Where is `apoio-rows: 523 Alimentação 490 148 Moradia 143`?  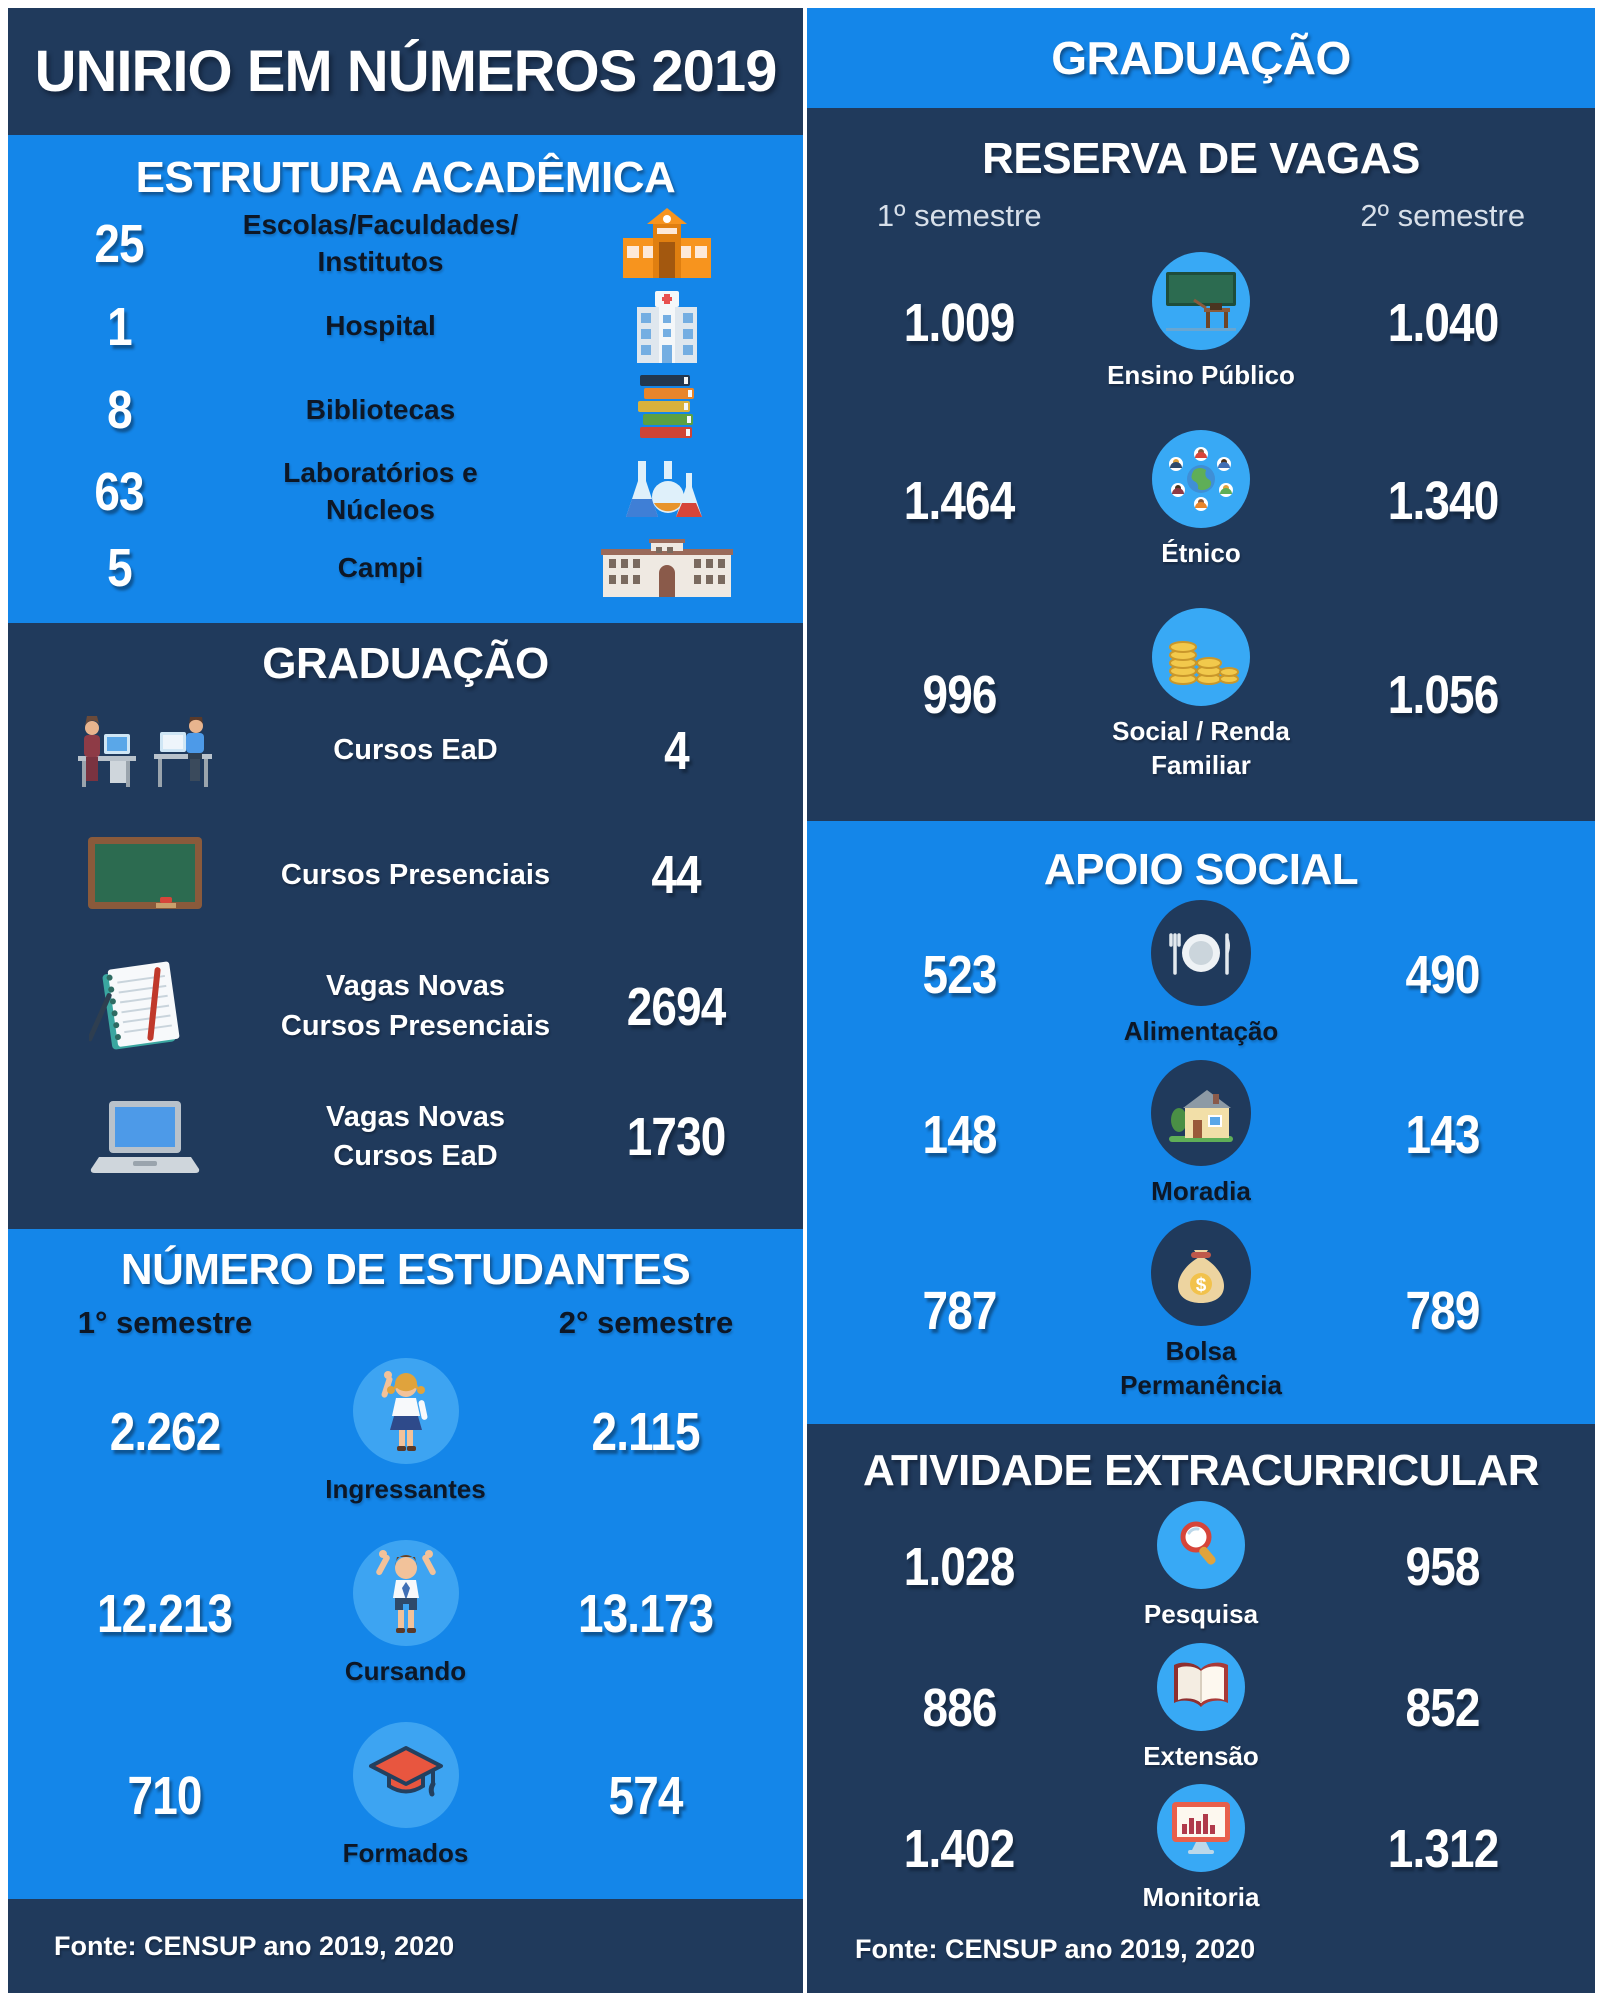 apoio-rows: 523 Alimentação 490 148 Moradia 143 is located at coordinates (1201, 1151).